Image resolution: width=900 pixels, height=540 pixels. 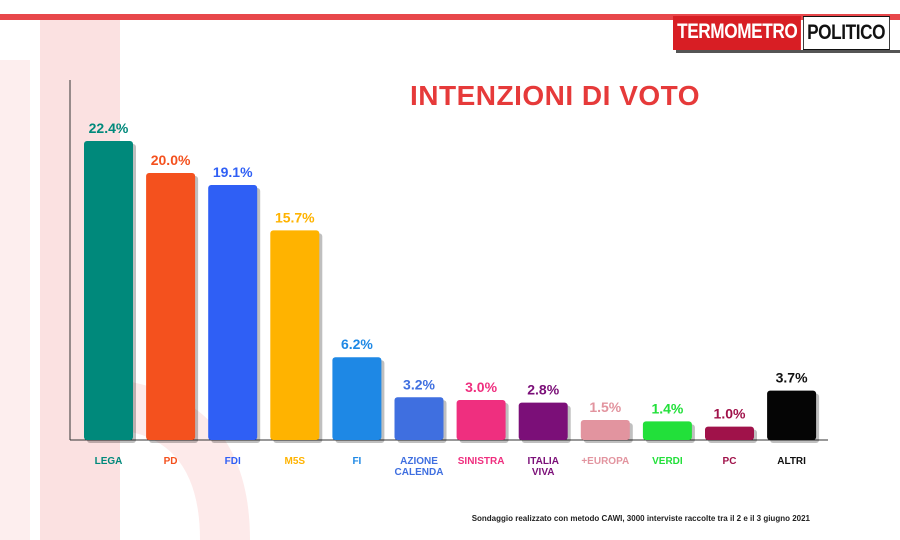 I want to click on value-label-verdi: 1.4%, so click(x=667, y=408).